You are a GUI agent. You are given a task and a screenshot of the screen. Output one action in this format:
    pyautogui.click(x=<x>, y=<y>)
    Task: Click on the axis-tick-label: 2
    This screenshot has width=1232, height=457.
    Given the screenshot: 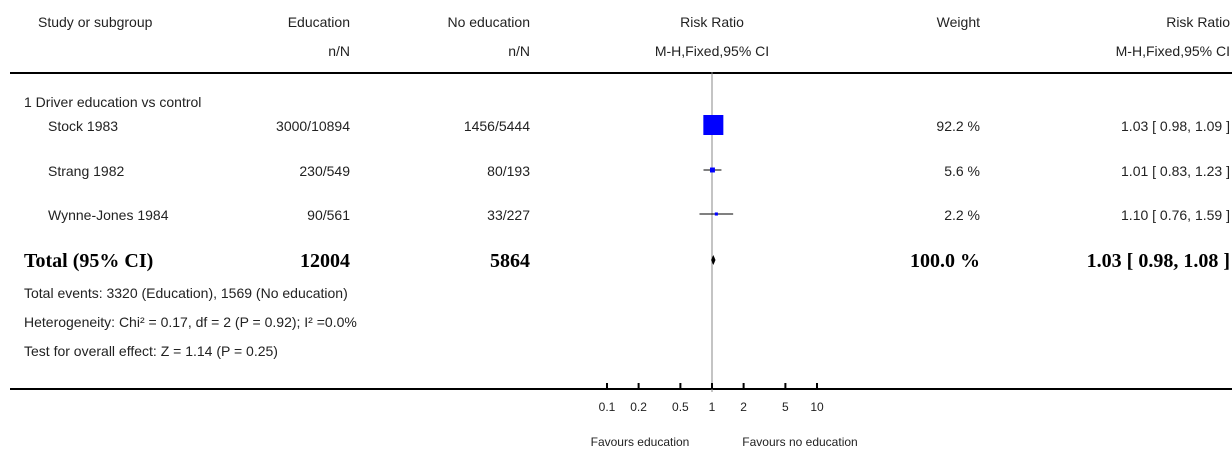 What is the action you would take?
    pyautogui.click(x=743, y=407)
    